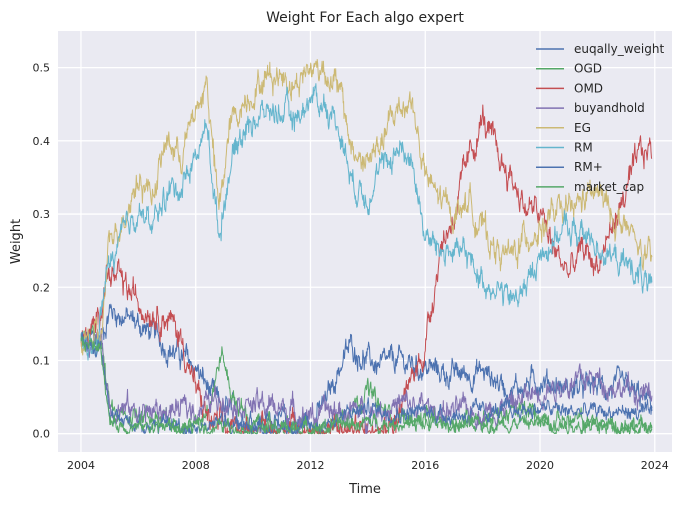  What do you see at coordinates (365, 18) in the screenshot?
I see `chart-title: Weight For Each algo expert` at bounding box center [365, 18].